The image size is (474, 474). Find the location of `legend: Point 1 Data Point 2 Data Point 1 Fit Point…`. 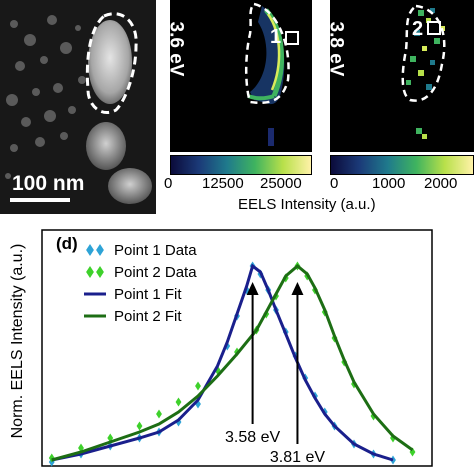

legend: Point 1 Data Point 2 Data Point 1 Fit Point… is located at coordinates (140, 283).